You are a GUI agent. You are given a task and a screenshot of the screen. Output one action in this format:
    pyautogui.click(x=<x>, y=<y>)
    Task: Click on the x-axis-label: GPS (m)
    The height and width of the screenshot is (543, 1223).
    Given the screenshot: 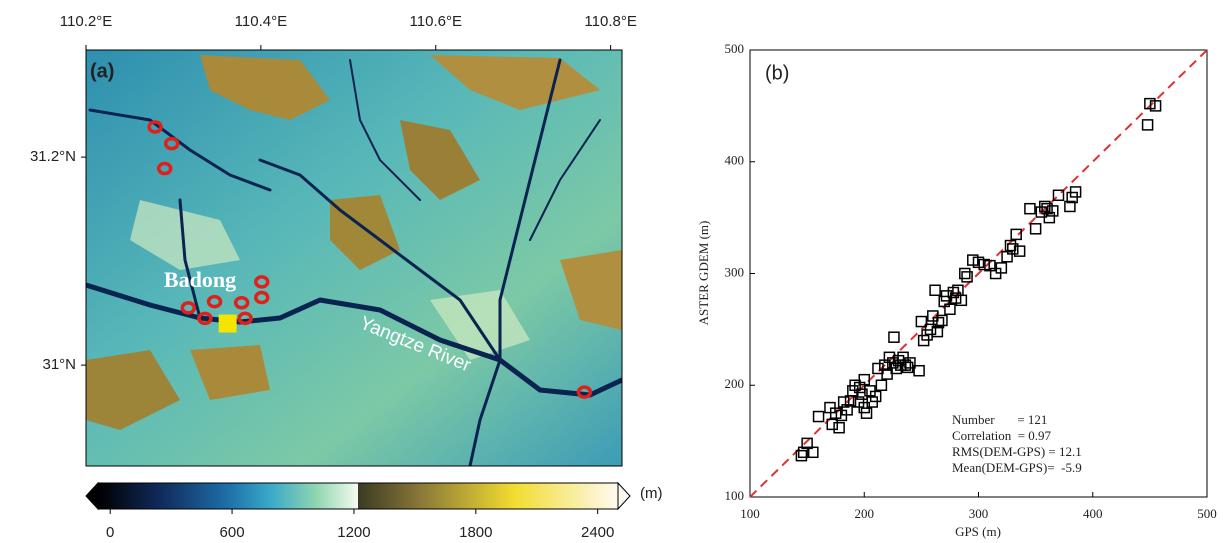 What is the action you would take?
    pyautogui.click(x=978, y=531)
    